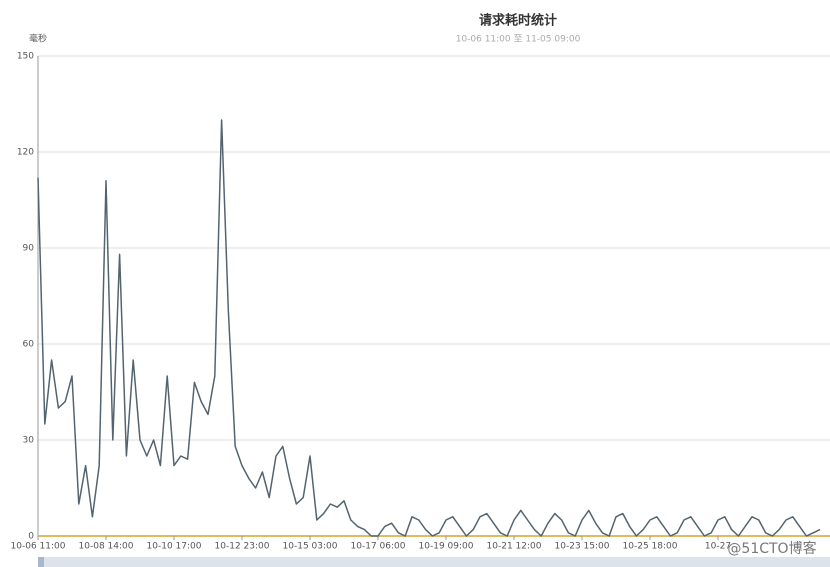  Describe the element at coordinates (434, 562) in the screenshot. I see `zoom-slider` at that location.